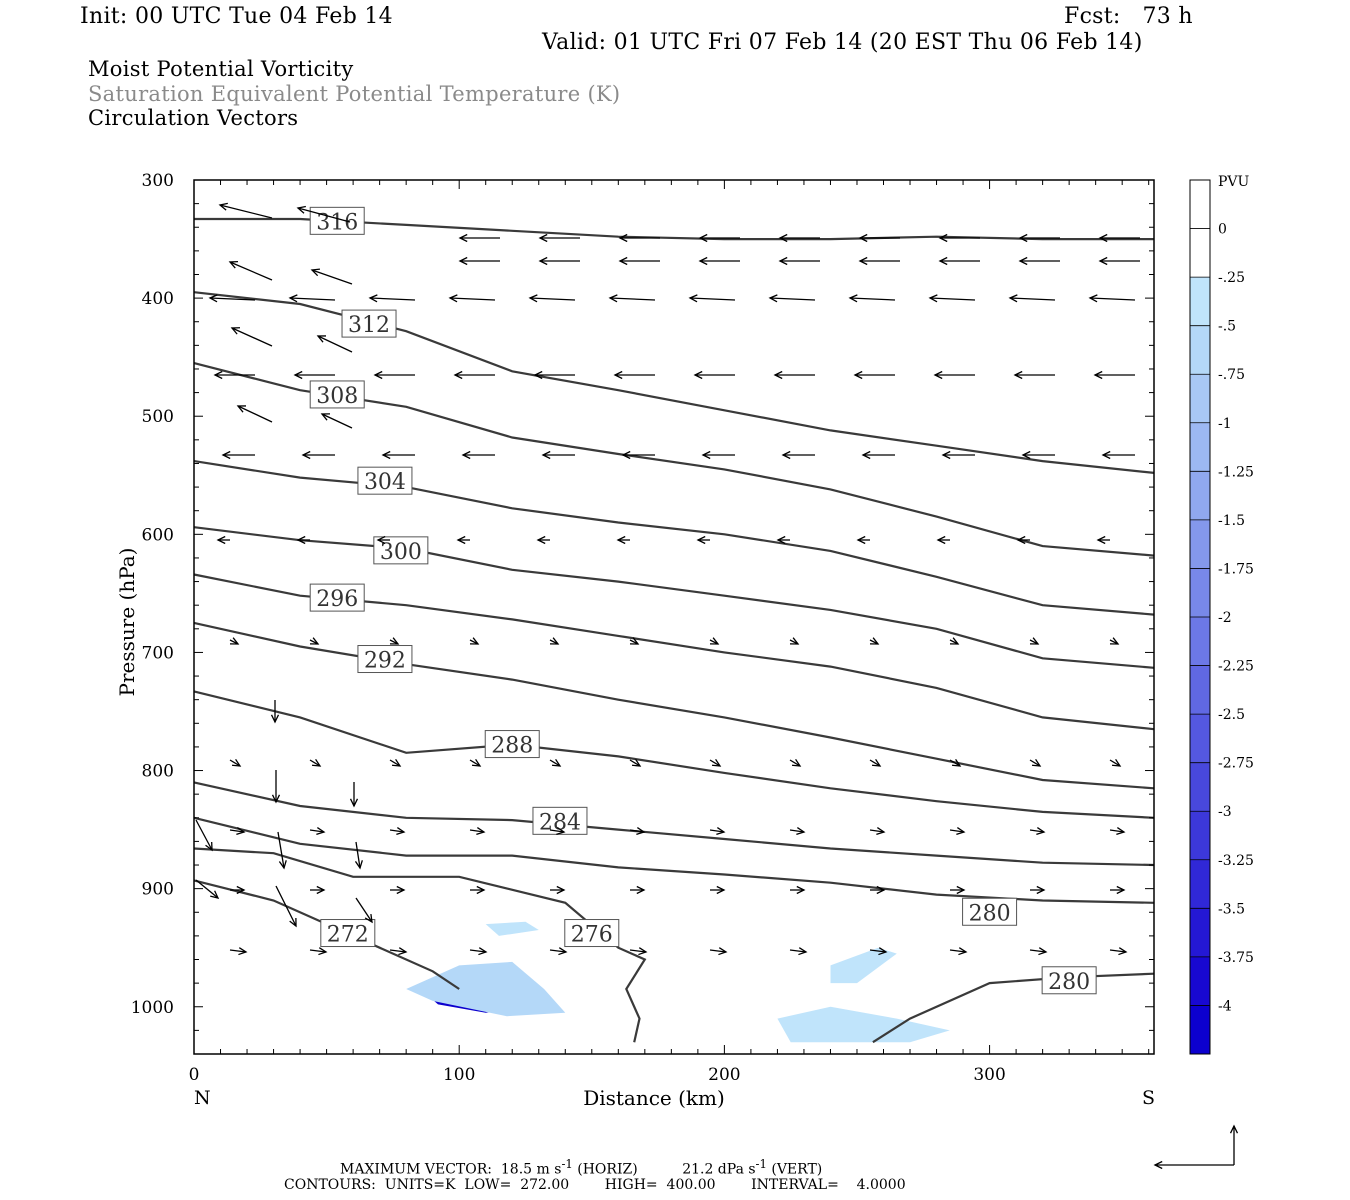 The width and height of the screenshot is (1350, 1200). I want to click on colorbar-label: -2.5, so click(1231, 715).